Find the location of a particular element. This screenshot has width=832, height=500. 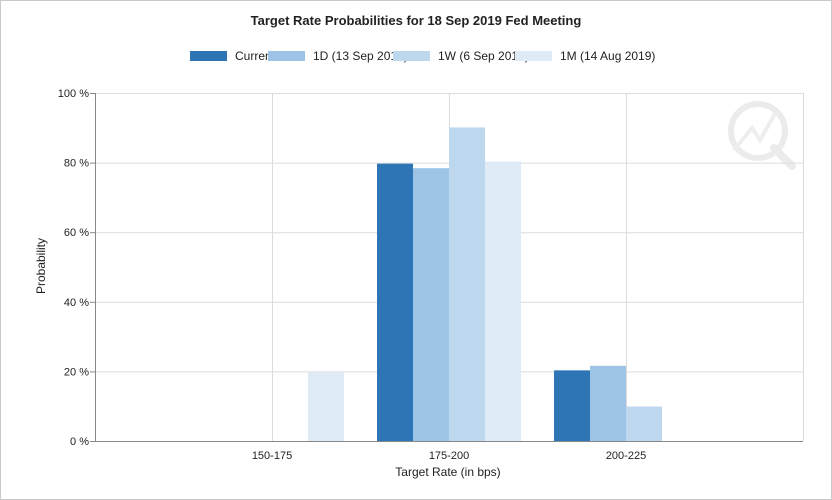

legend-label: Current is located at coordinates (255, 56).